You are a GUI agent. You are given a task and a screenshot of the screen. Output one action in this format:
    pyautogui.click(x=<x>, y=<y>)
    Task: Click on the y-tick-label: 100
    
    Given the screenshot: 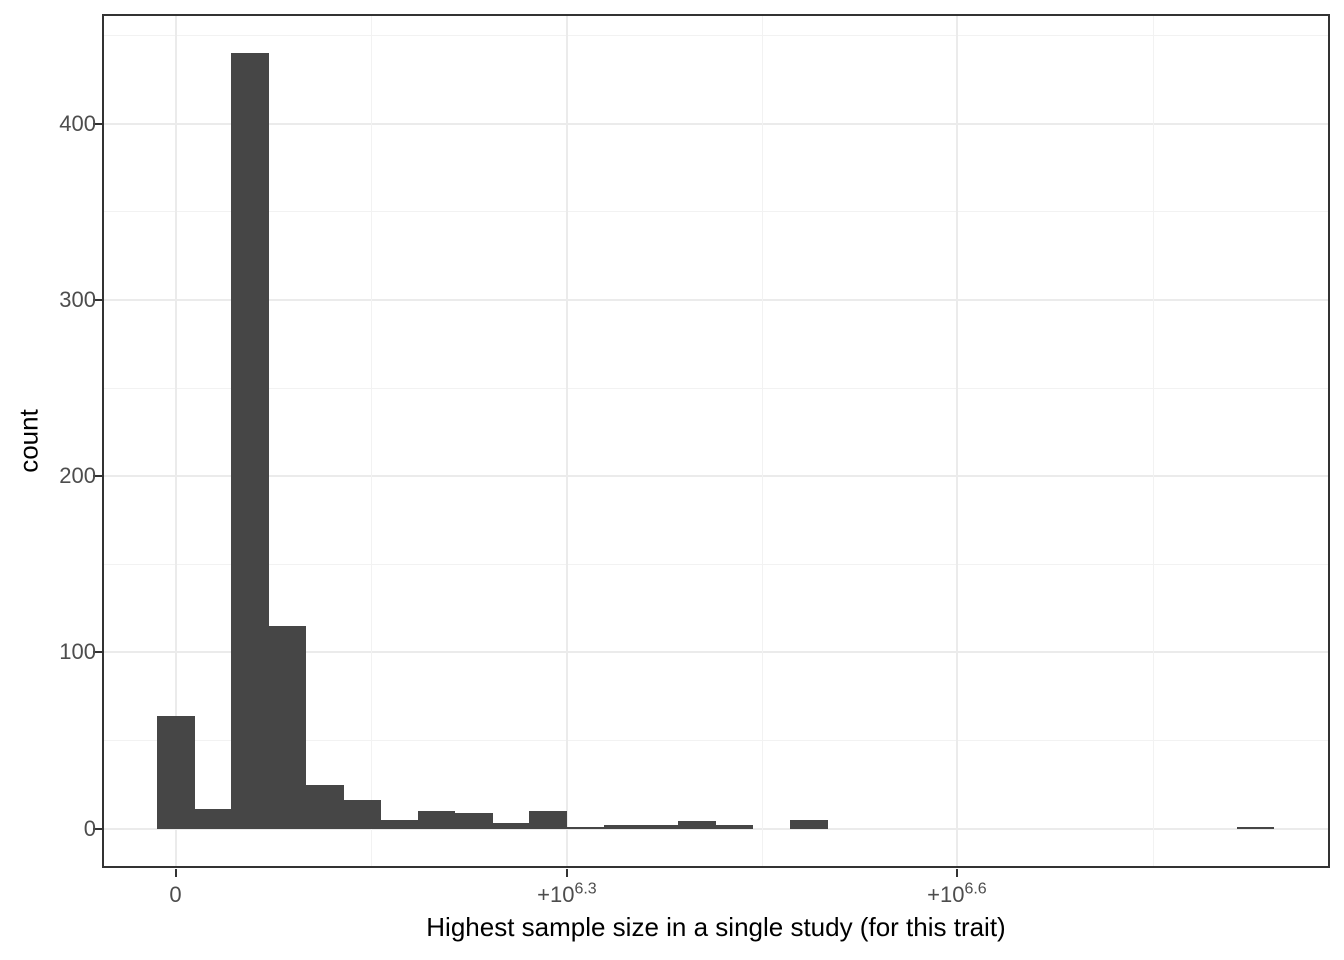 What is the action you would take?
    pyautogui.click(x=77, y=652)
    